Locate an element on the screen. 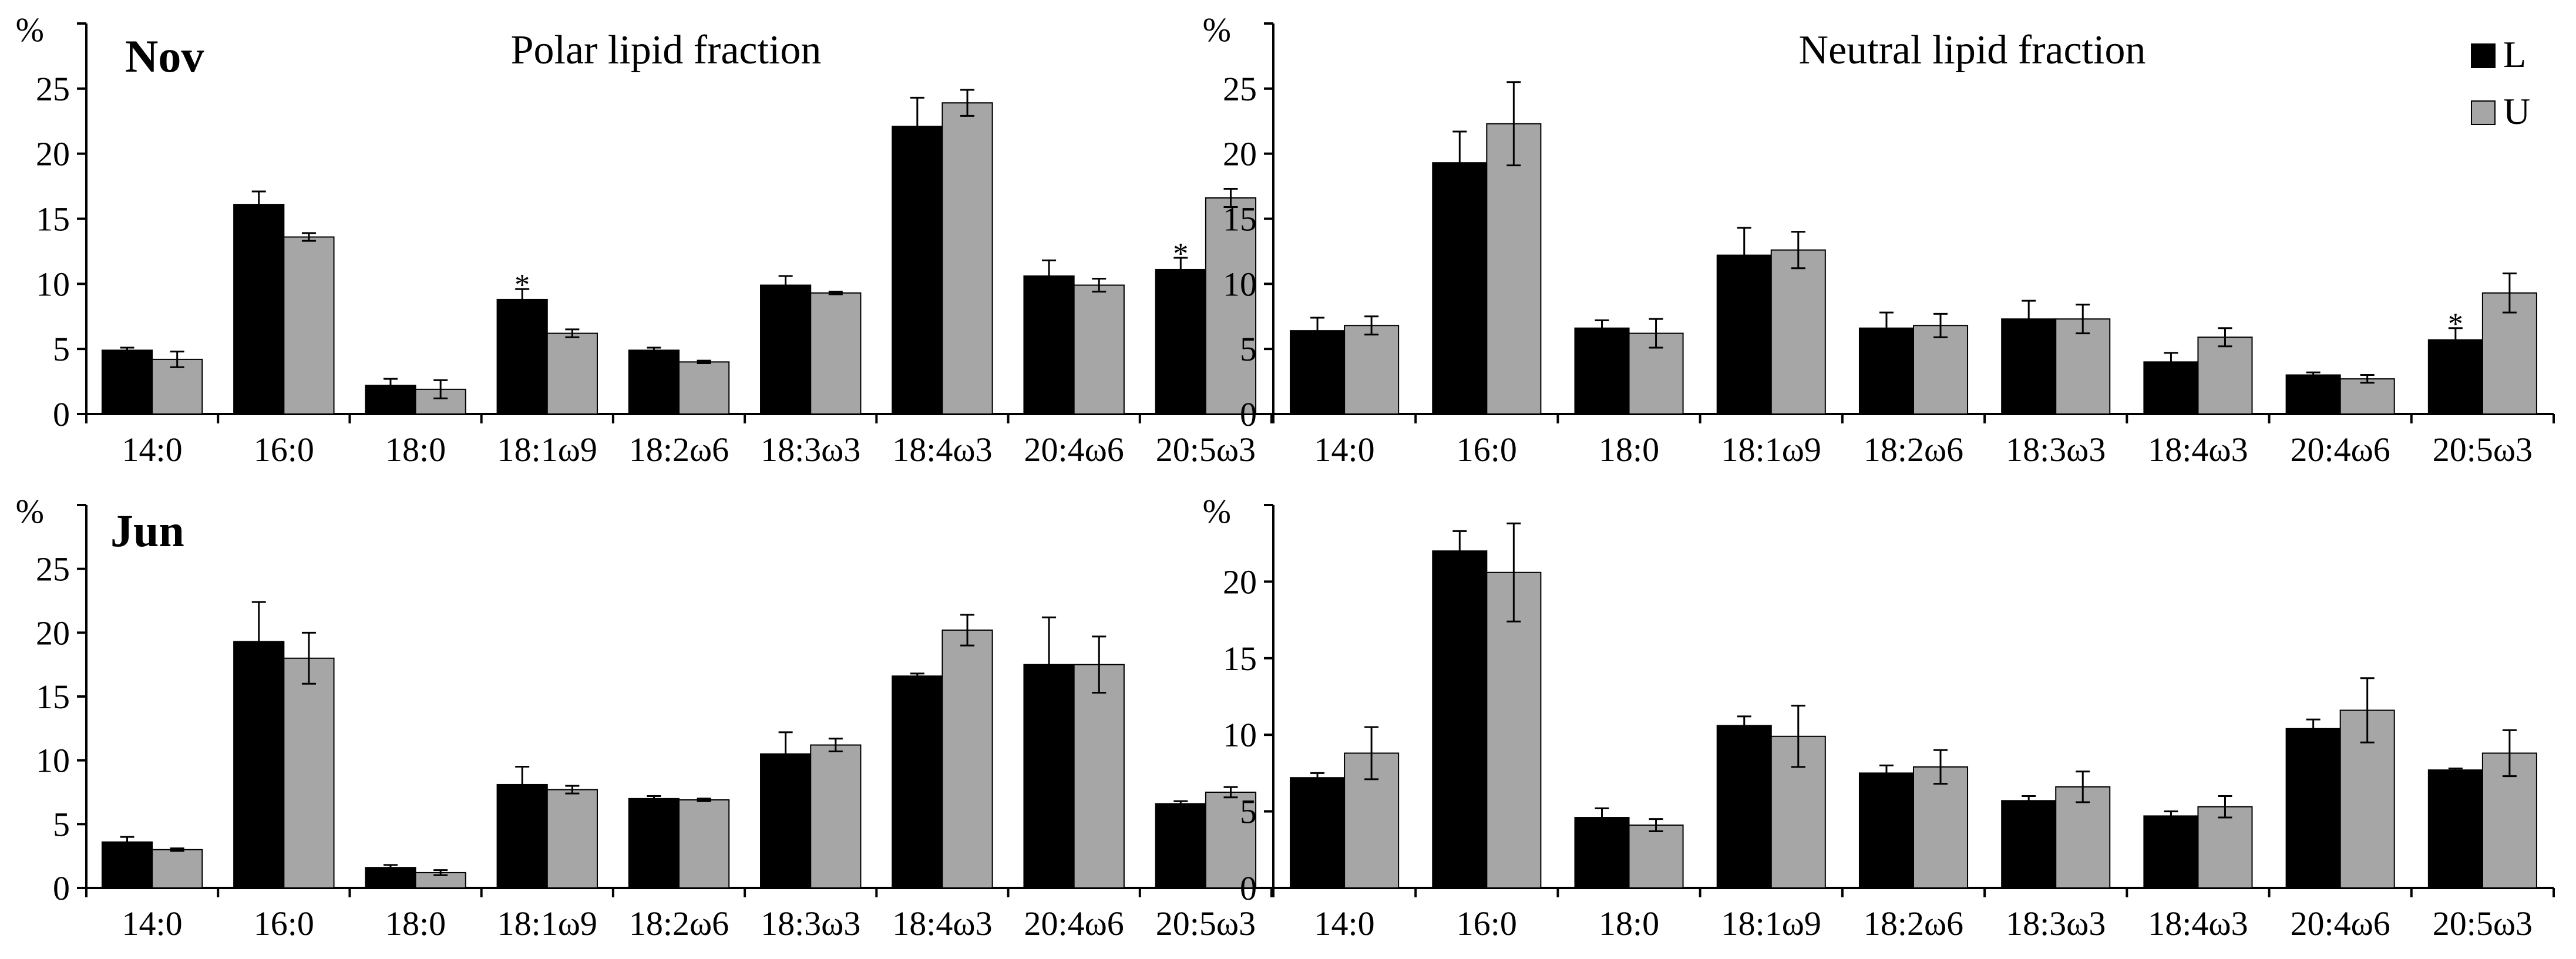  legend-swatch-l is located at coordinates (2483, 56).